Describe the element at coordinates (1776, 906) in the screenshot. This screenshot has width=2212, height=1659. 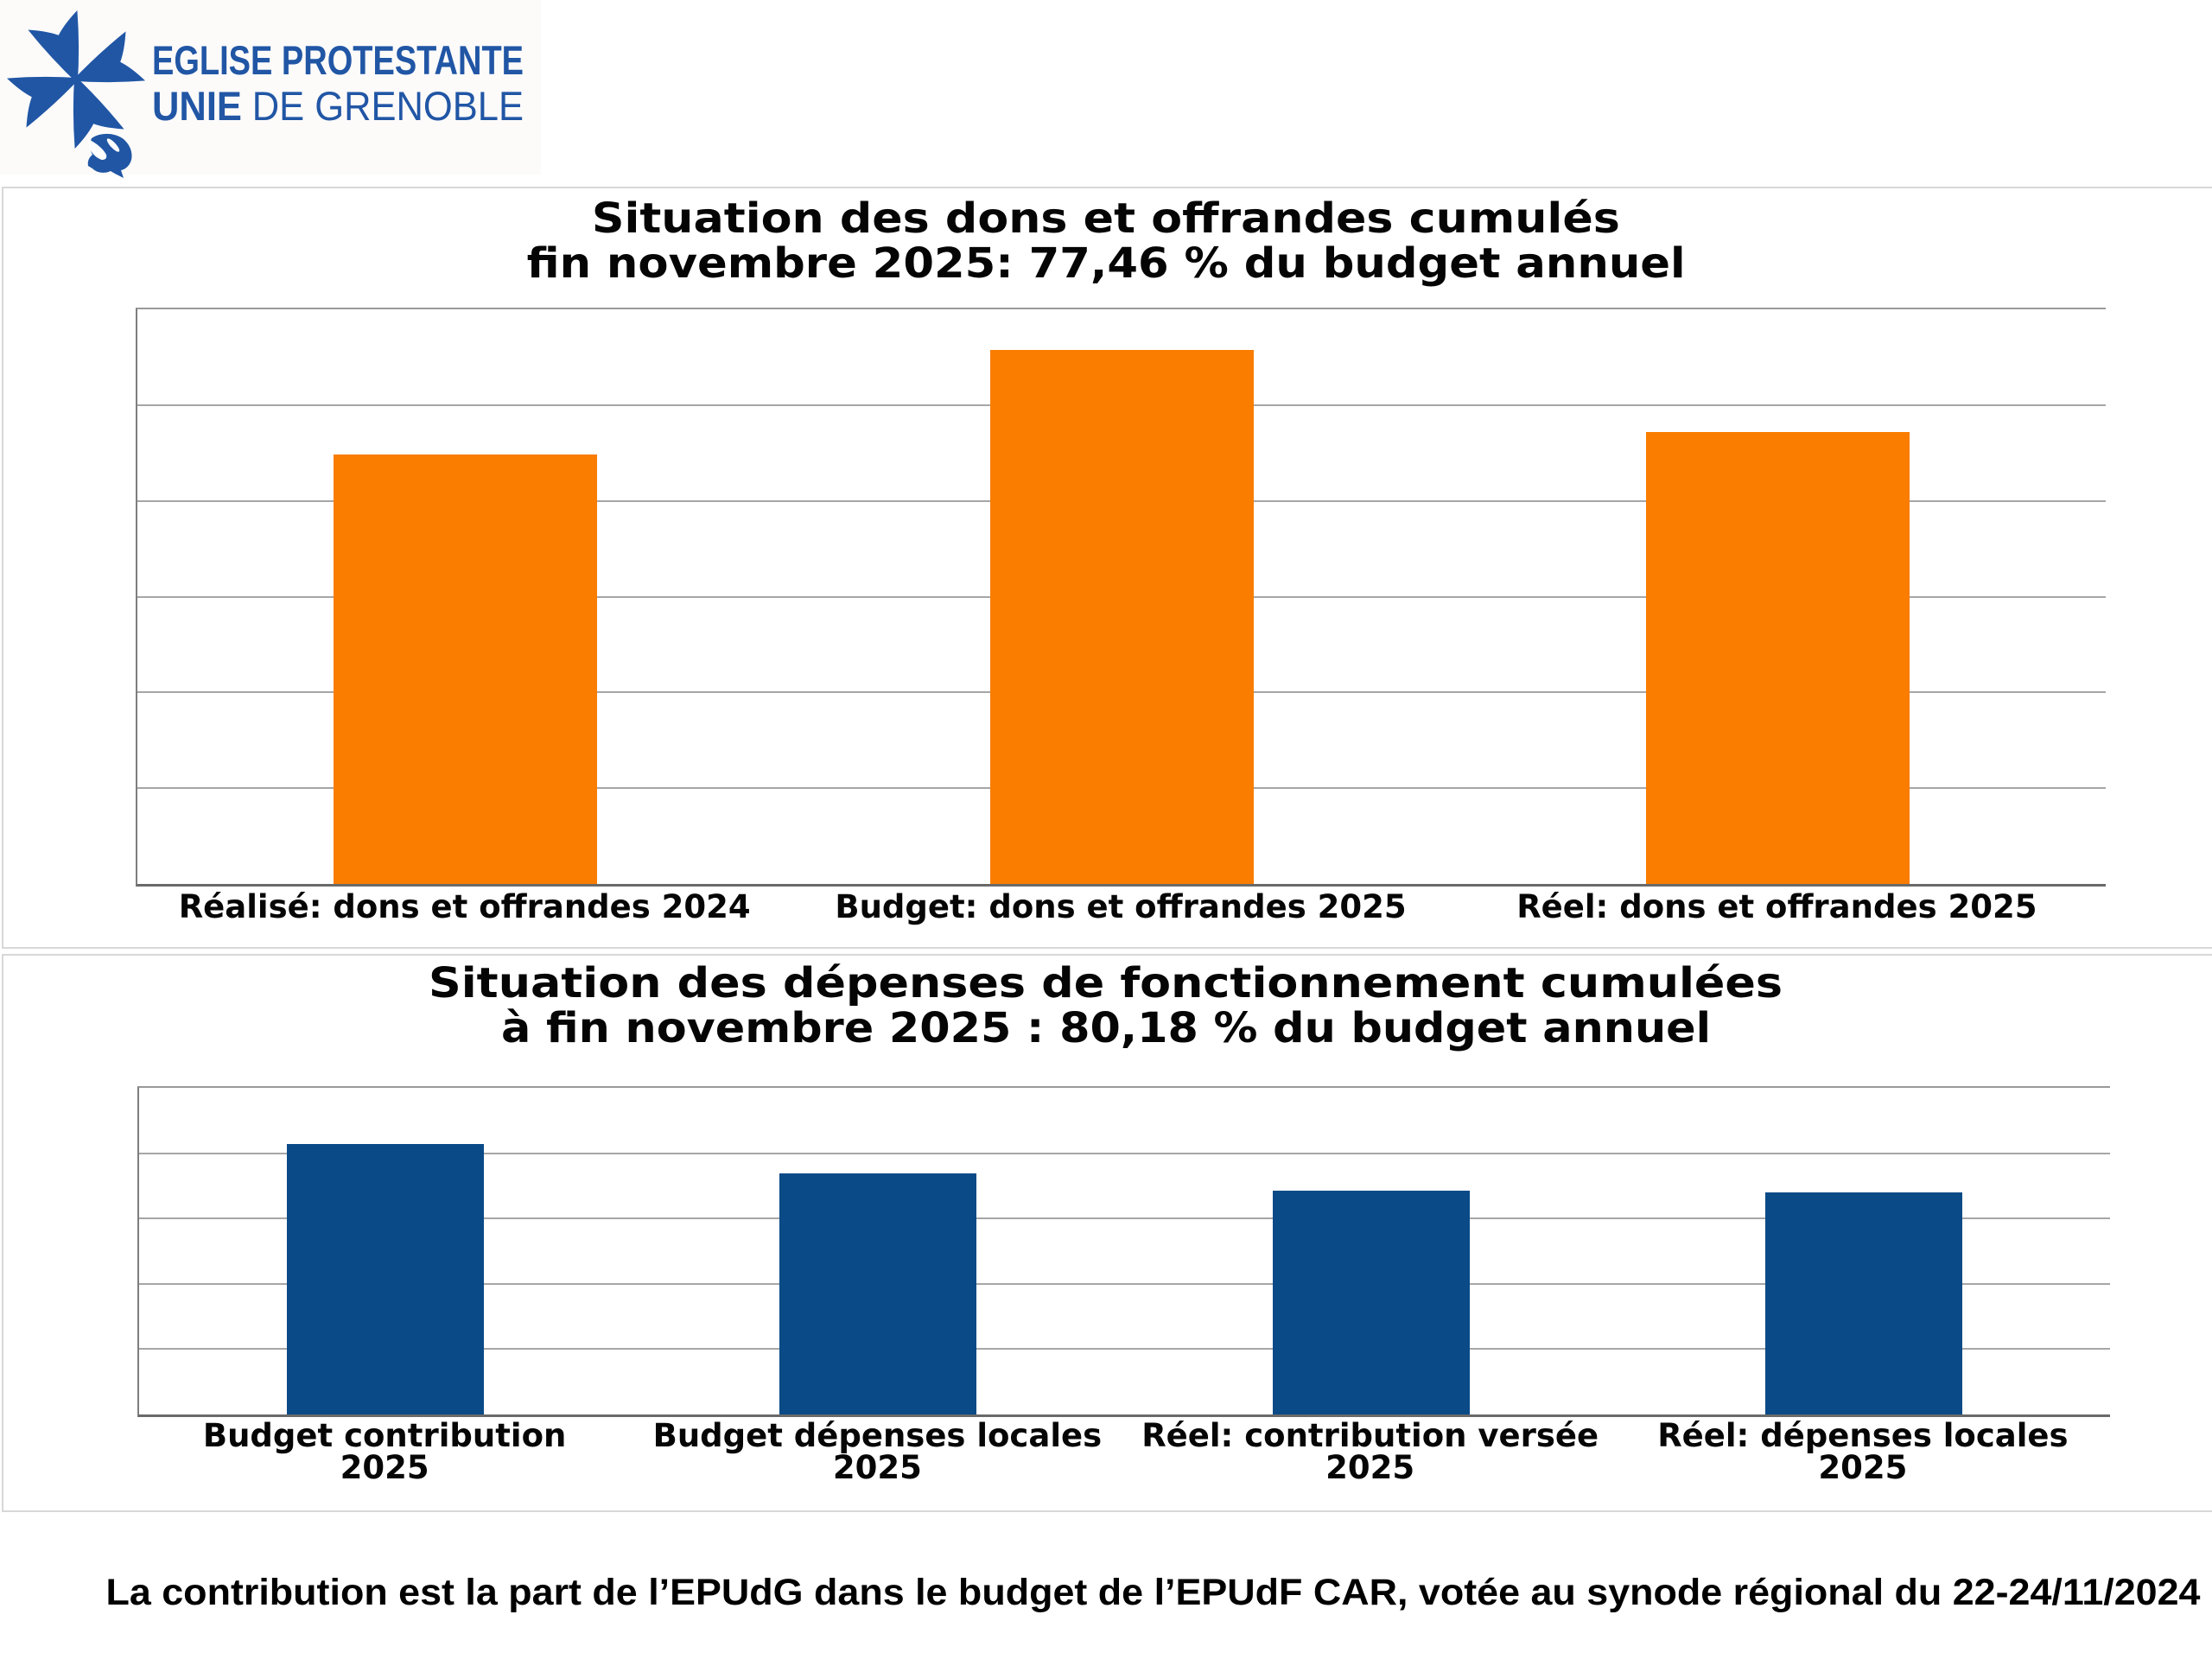
I see `category-label-1-3: Réel: dons et offrandes 2025` at that location.